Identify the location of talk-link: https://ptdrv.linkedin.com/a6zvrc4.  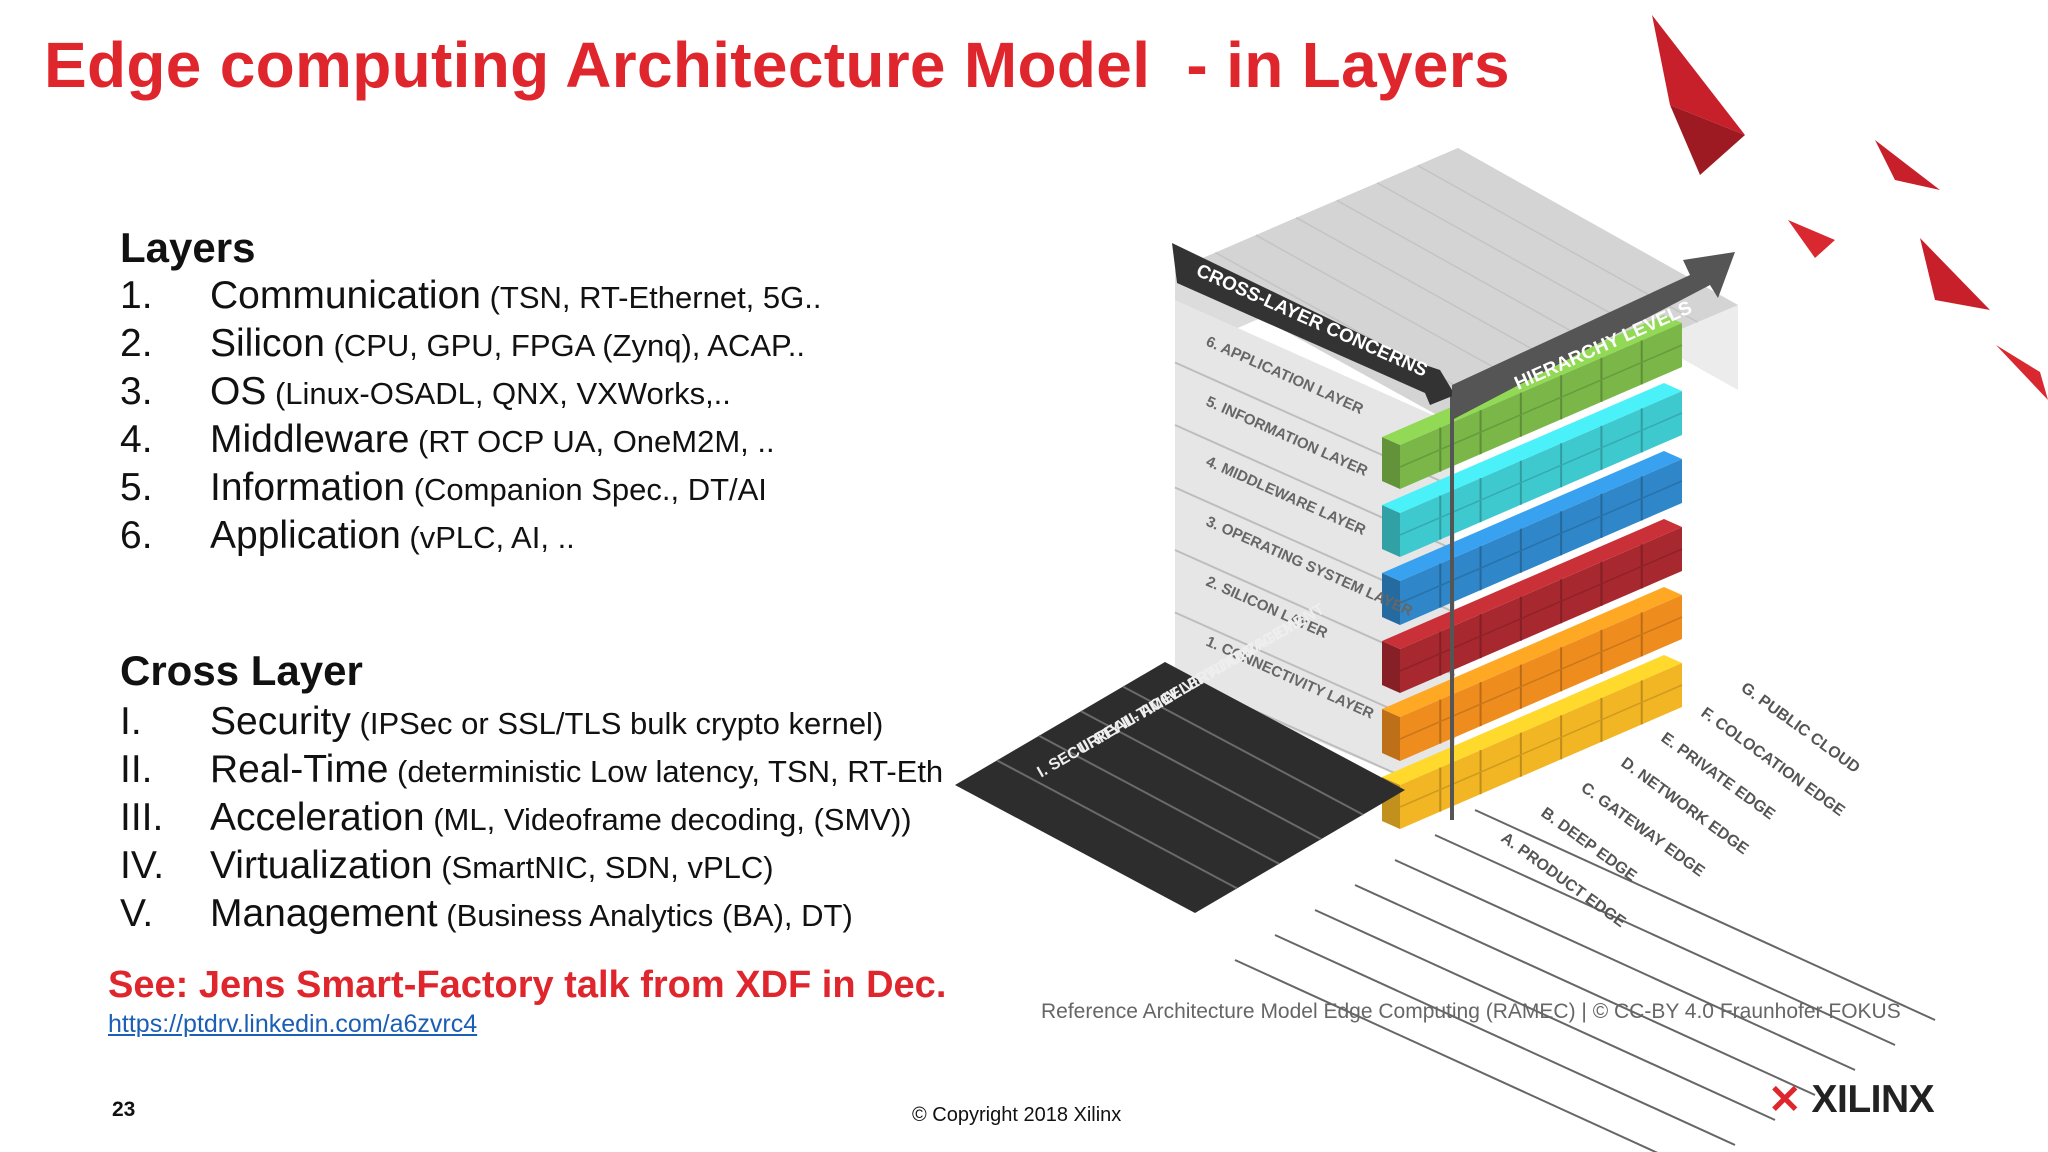
(293, 1024).